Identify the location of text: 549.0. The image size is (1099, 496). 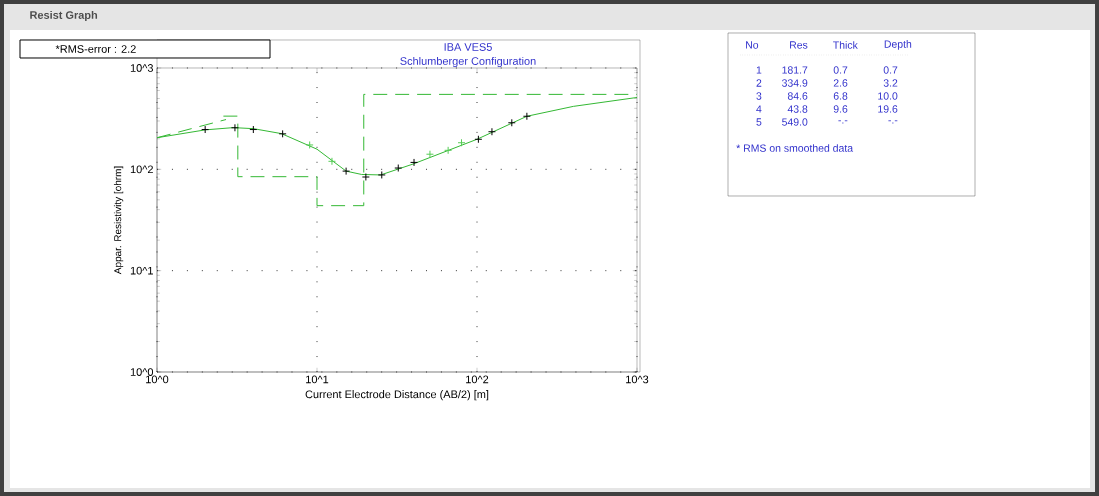
(795, 122).